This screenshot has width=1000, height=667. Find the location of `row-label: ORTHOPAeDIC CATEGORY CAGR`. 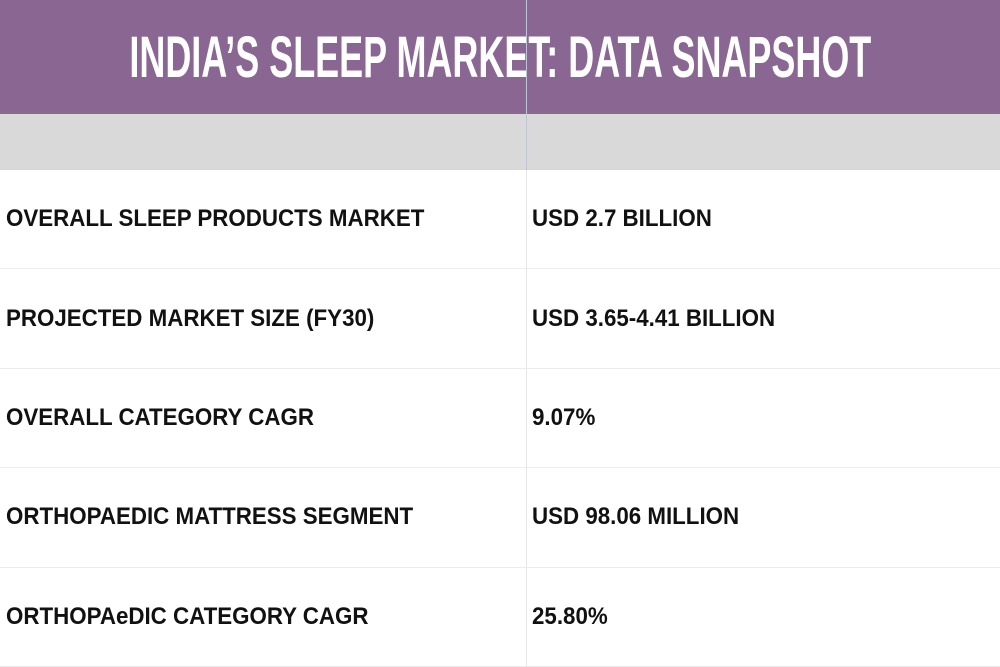

row-label: ORTHOPAeDIC CATEGORY CAGR is located at coordinates (187, 616).